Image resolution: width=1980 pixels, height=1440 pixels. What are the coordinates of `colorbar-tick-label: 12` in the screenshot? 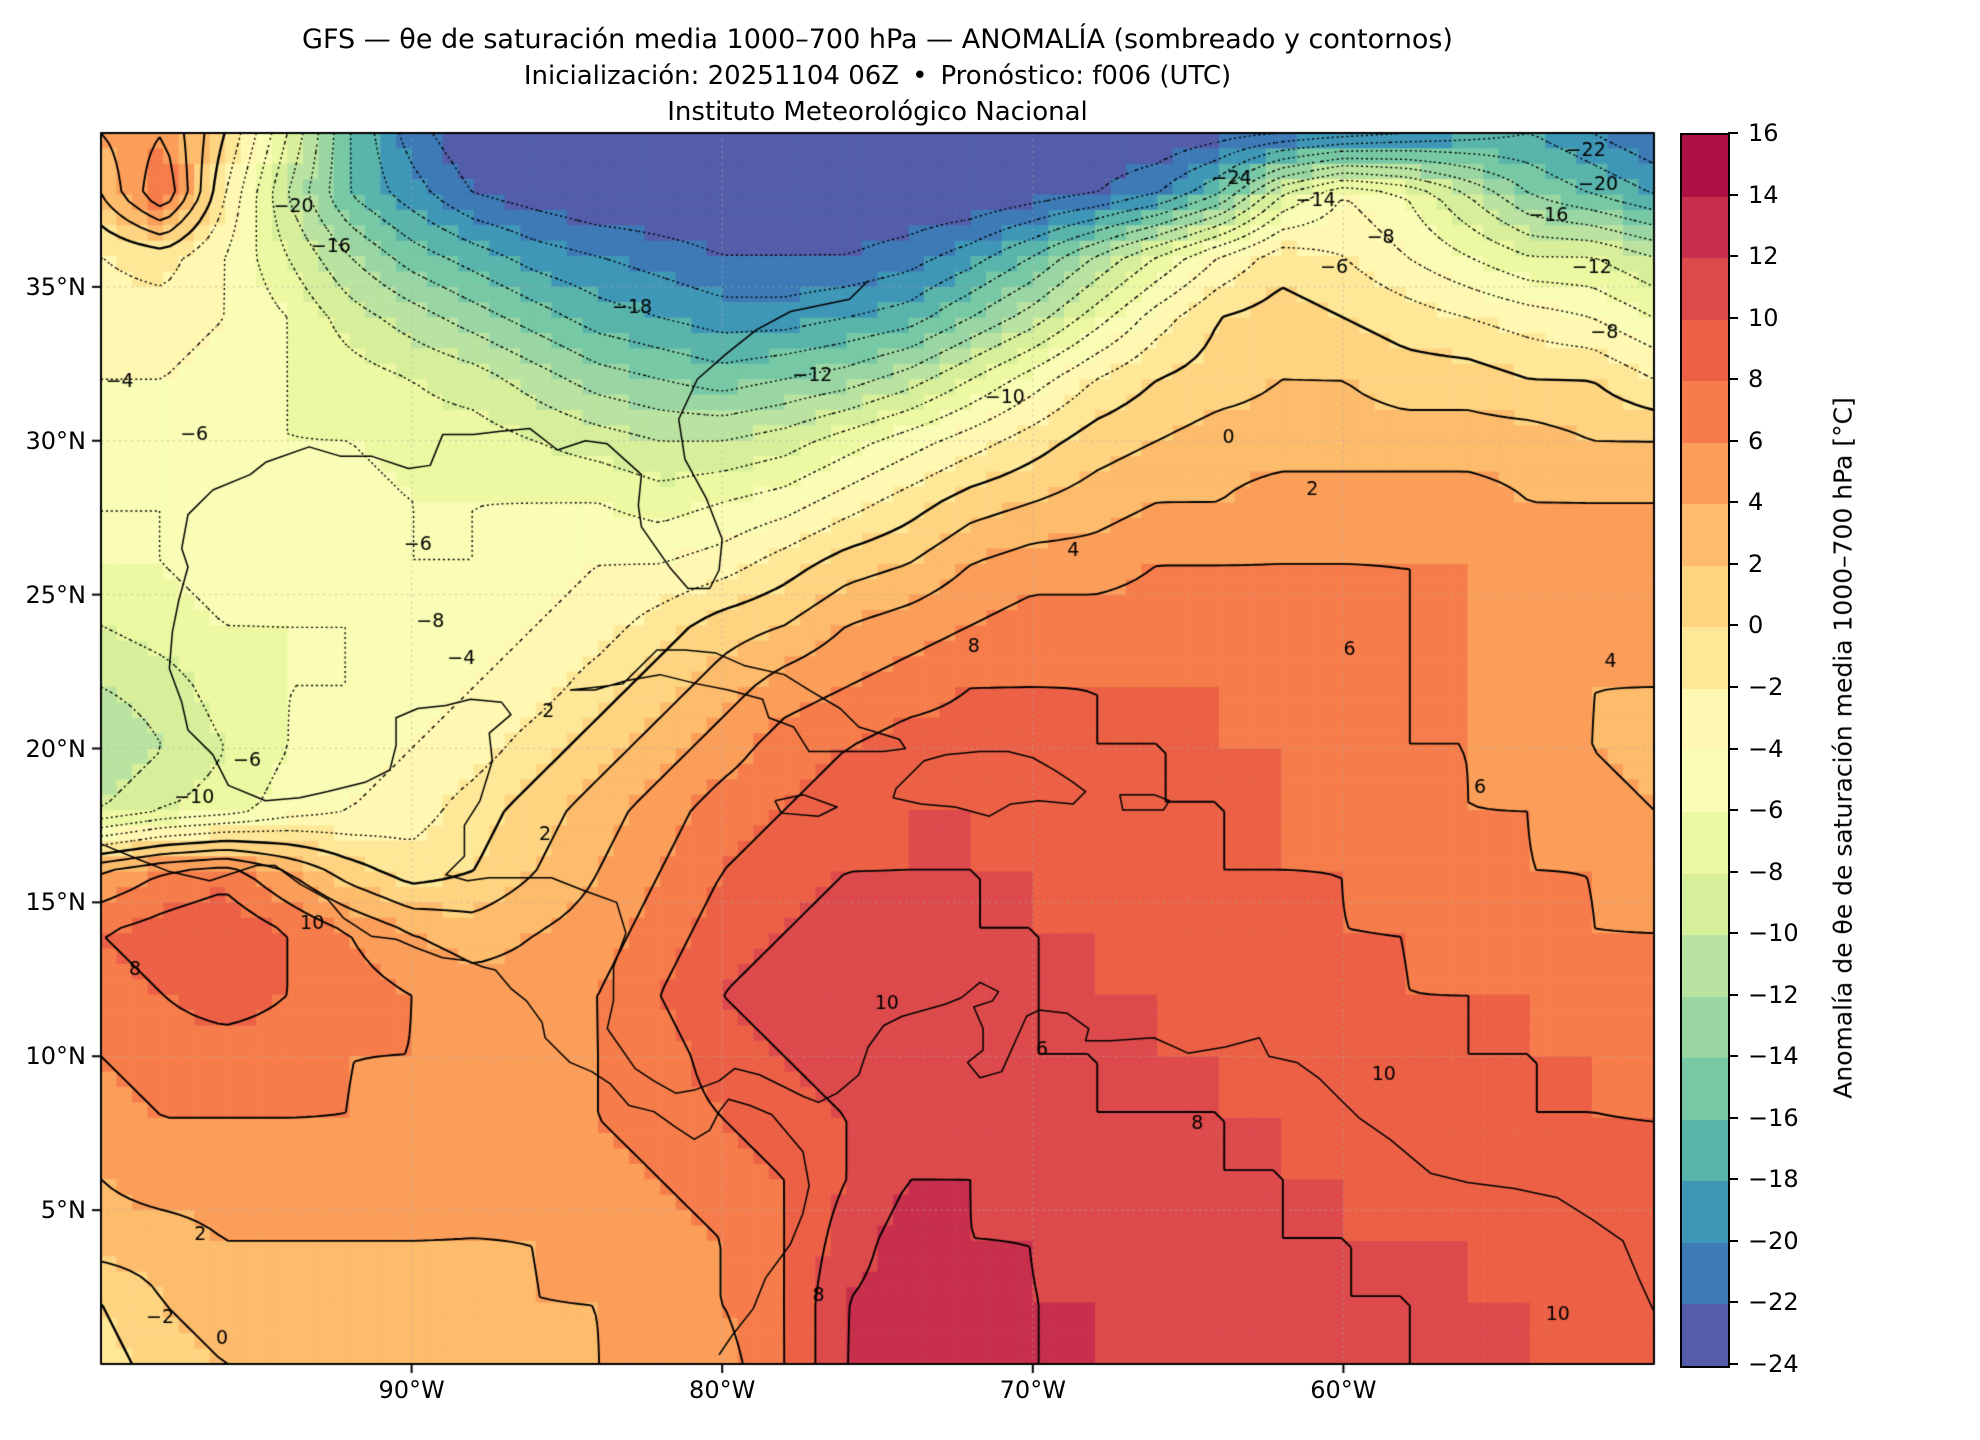 It's located at (1763, 256).